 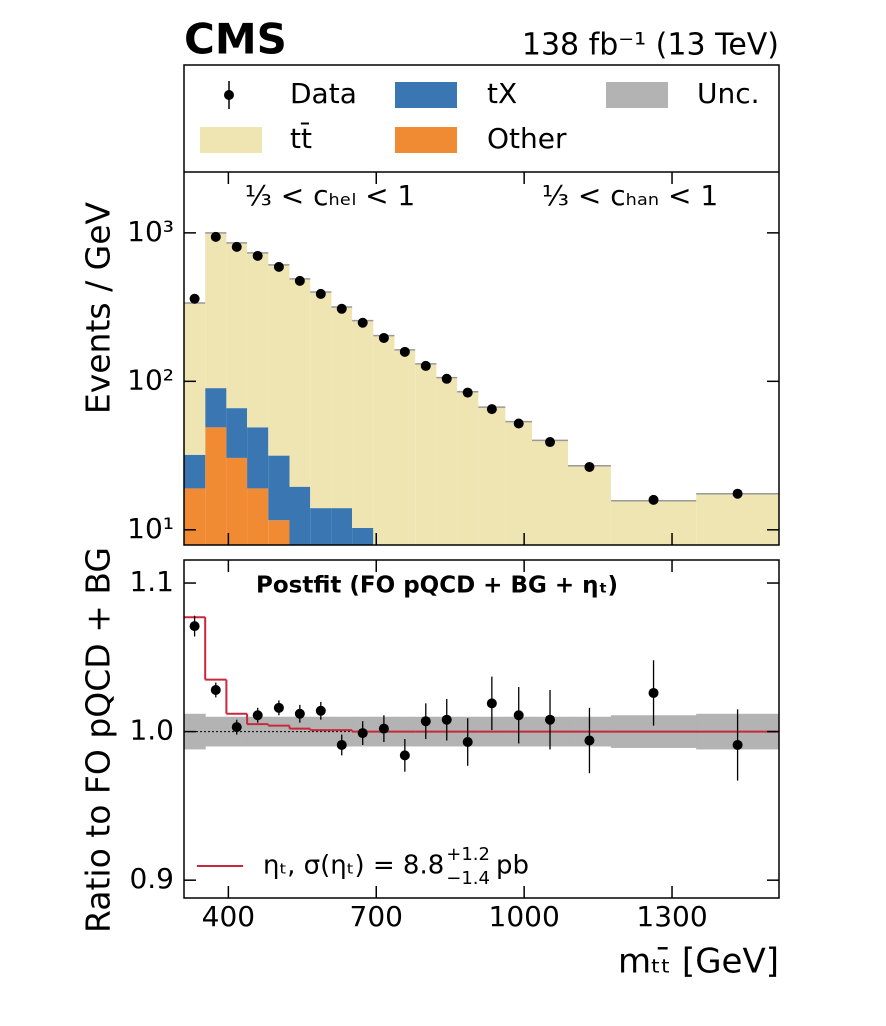 What do you see at coordinates (151, 730) in the screenshot?
I see `y-tick-label: 1.0` at bounding box center [151, 730].